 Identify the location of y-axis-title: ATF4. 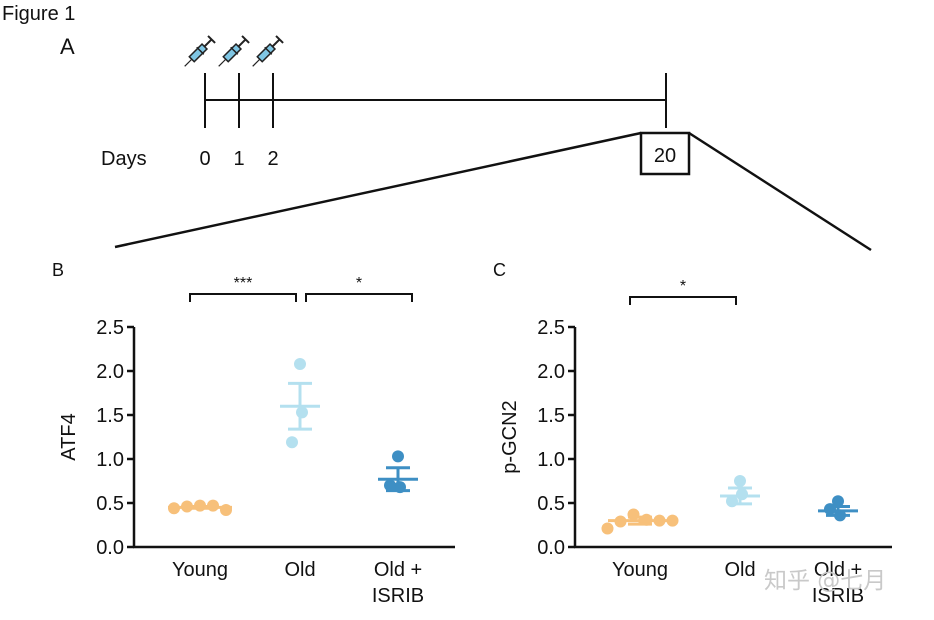
(69, 436).